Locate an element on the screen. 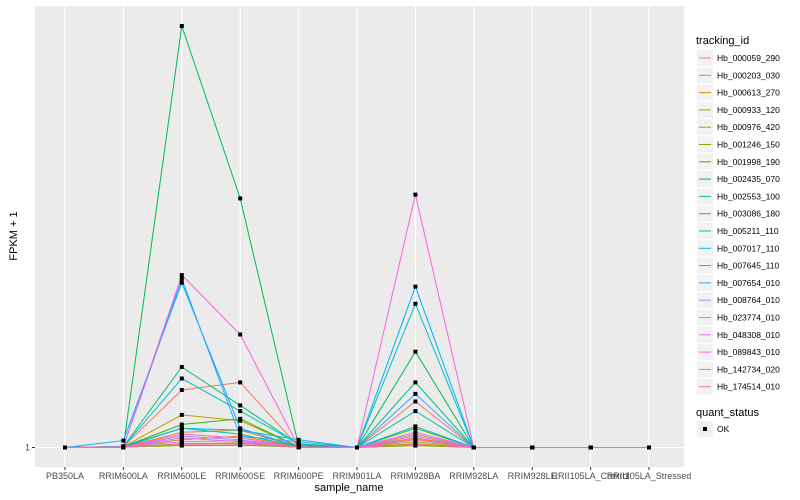  x-tick-label-RRIM928LE: RRIM928LE is located at coordinates (532, 476).